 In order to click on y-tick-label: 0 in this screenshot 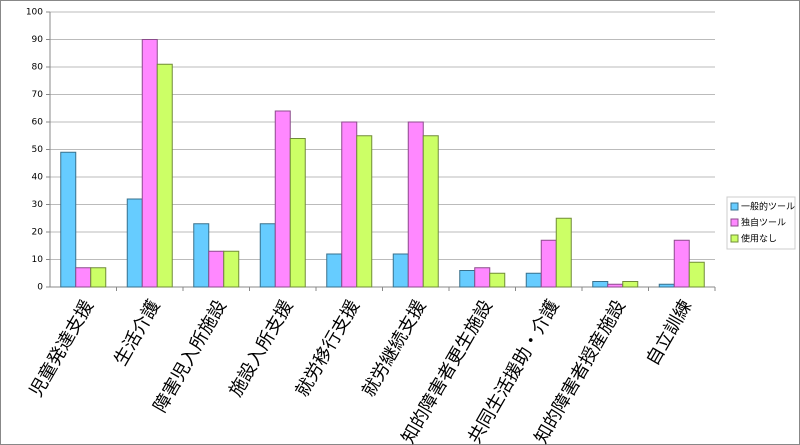, I will do `click(40, 288)`.